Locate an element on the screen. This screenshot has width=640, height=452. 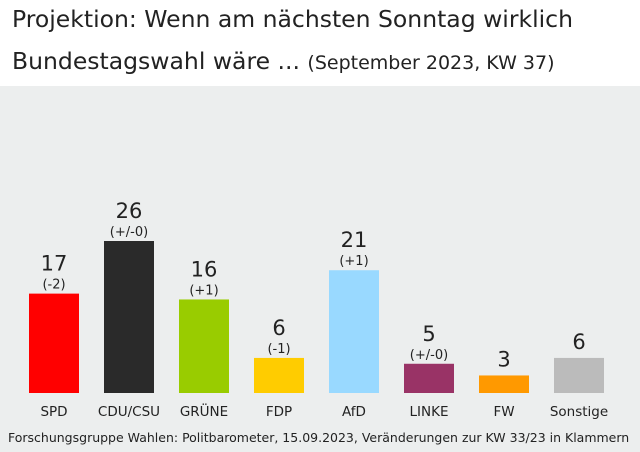
value-label: 16 is located at coordinates (204, 269).